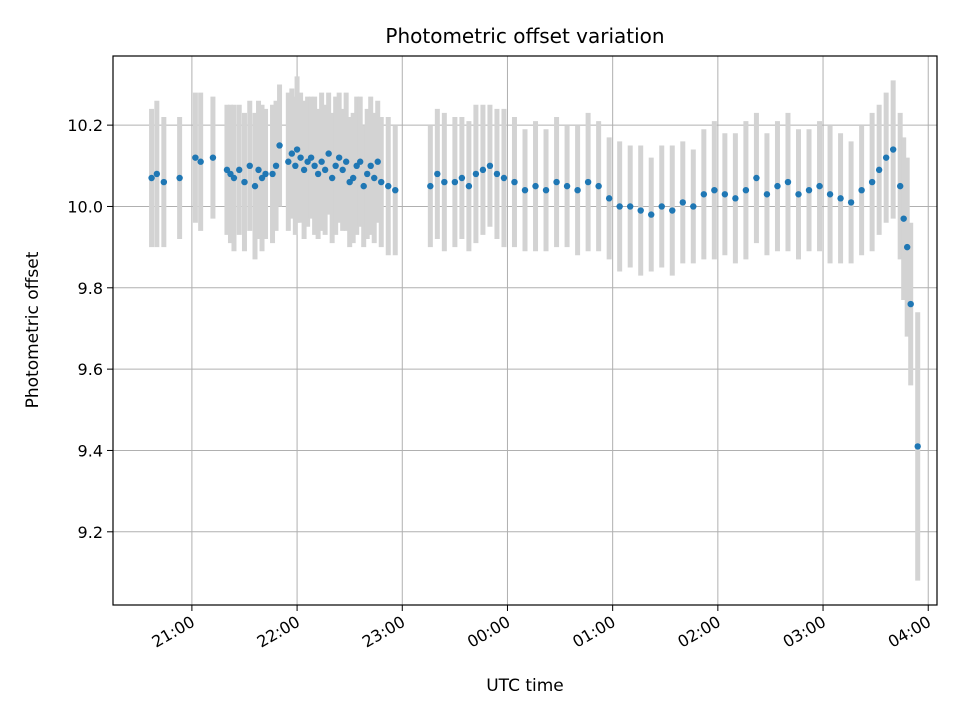 Image resolution: width=960 pixels, height=720 pixels. What do you see at coordinates (90, 532) in the screenshot?
I see `y-tick-label: 9.2` at bounding box center [90, 532].